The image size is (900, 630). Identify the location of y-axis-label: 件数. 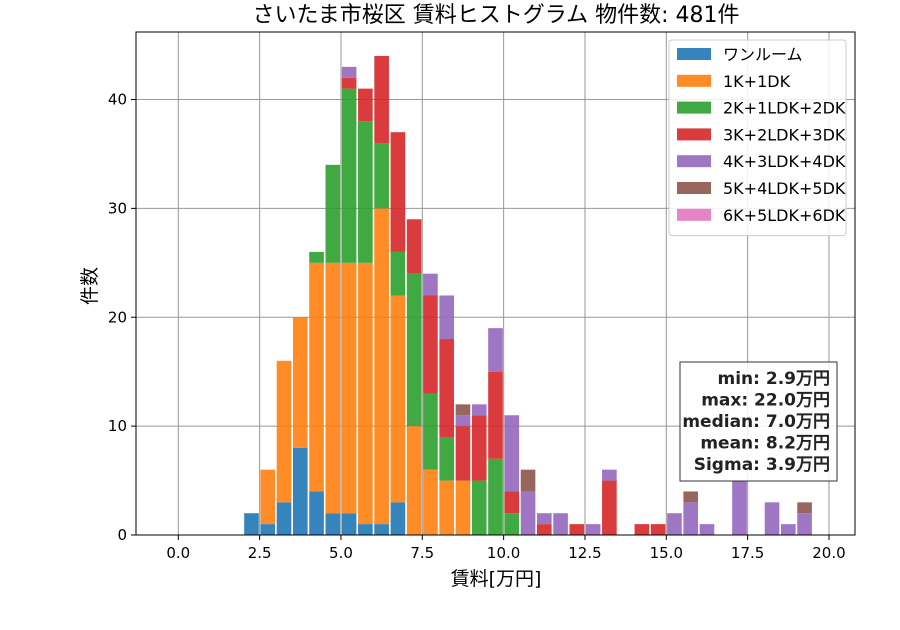
(90, 286).